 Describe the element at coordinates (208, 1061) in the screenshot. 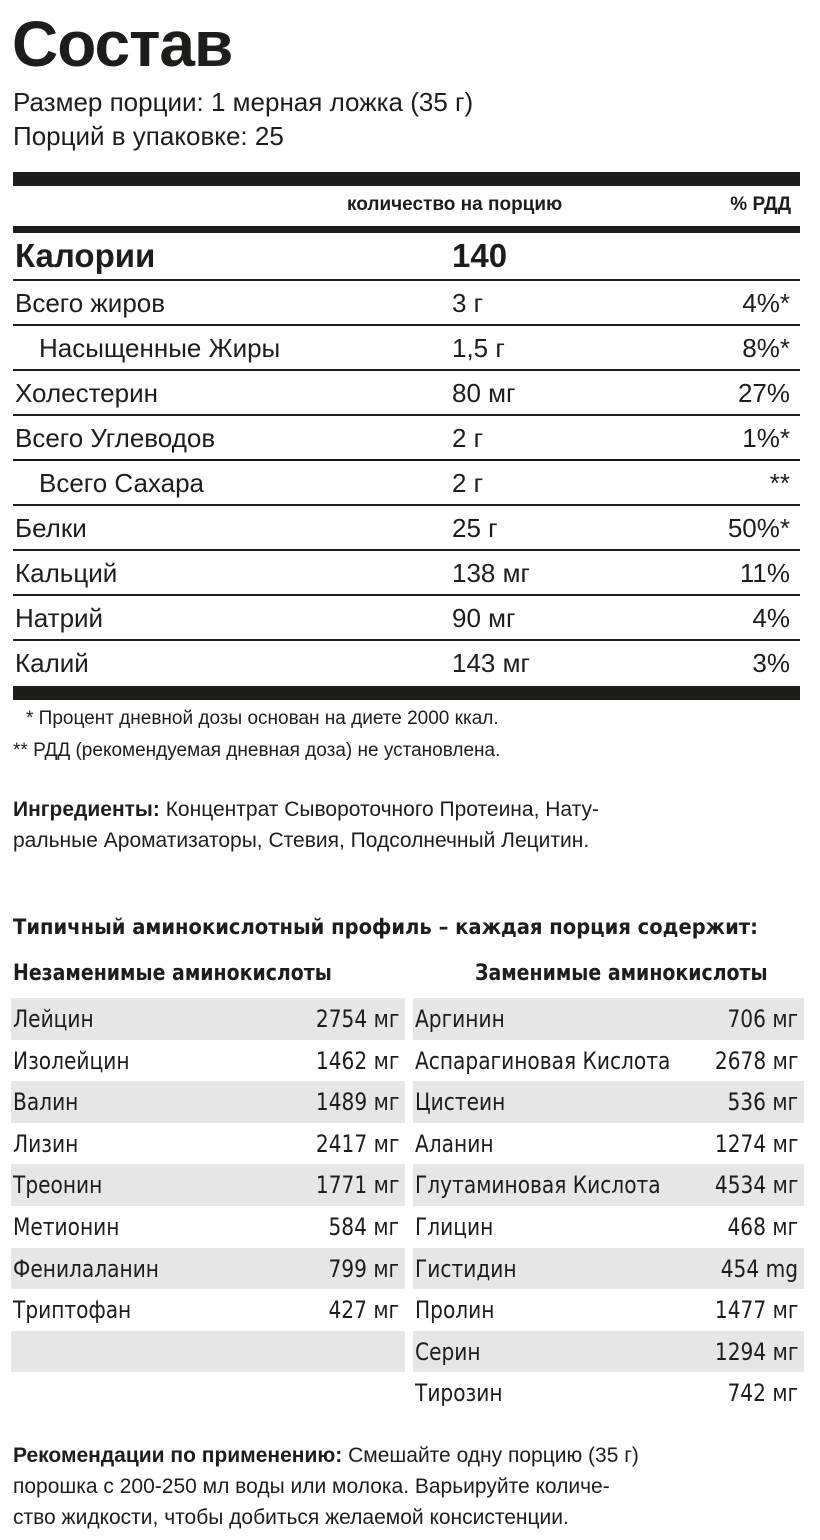

I see `amino-row: Изолейцин 1462 мг` at that location.